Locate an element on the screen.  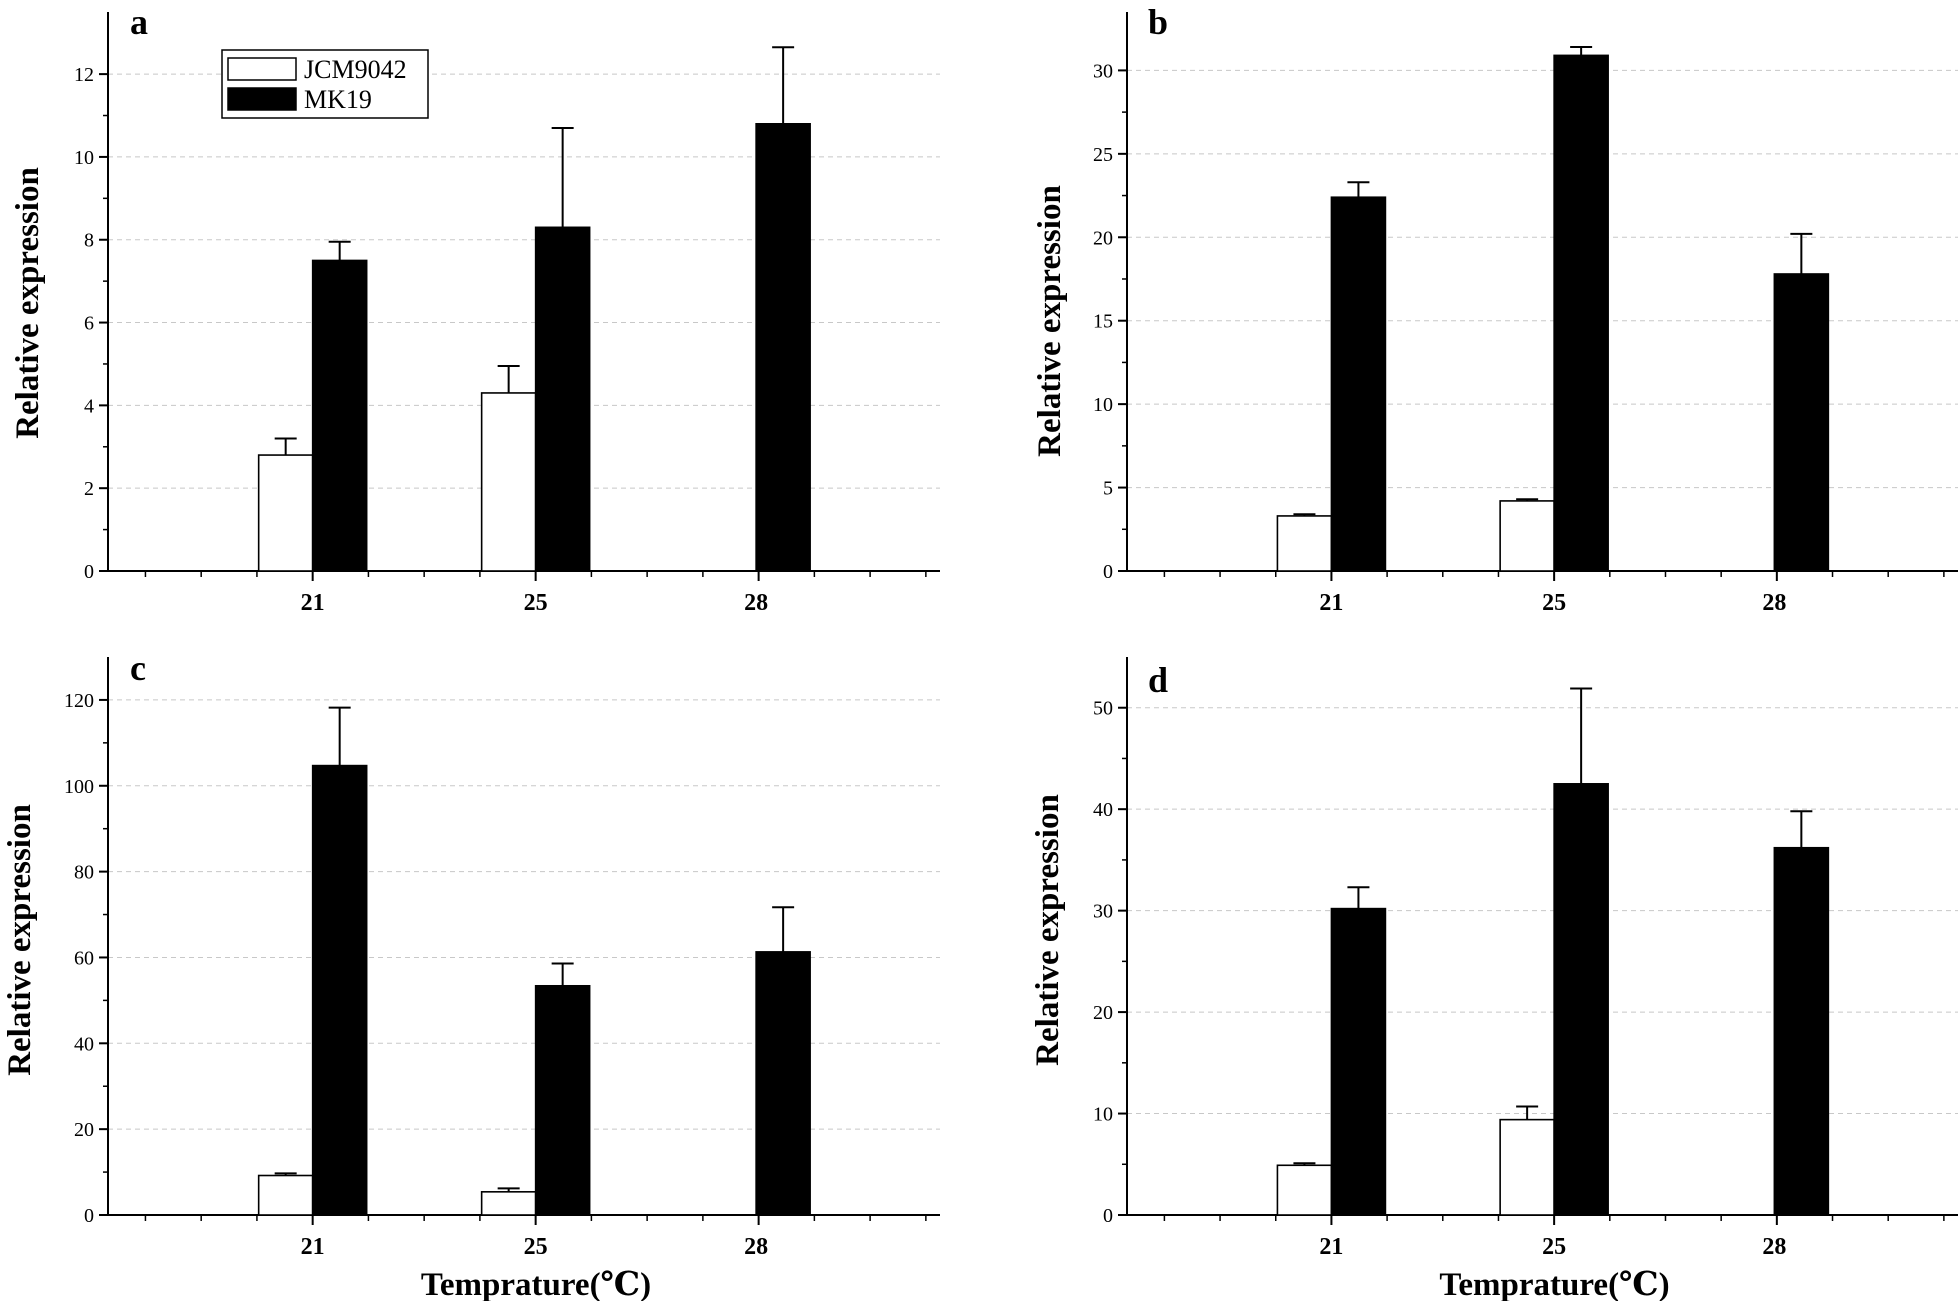
y-tick-label: 5 is located at coordinates (1108, 489).